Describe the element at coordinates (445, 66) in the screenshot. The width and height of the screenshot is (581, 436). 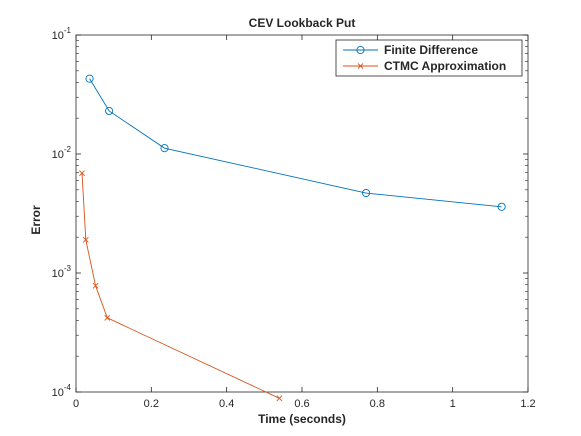
I see `legend-label-1: CTMC Approximation` at that location.